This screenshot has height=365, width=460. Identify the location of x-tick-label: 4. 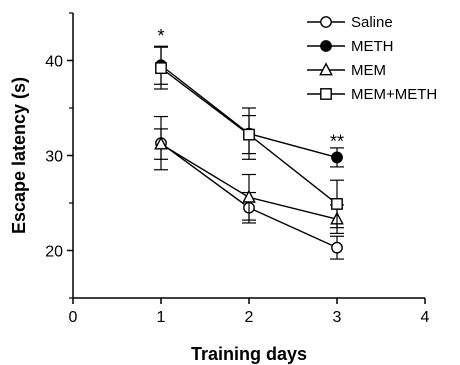
(425, 317).